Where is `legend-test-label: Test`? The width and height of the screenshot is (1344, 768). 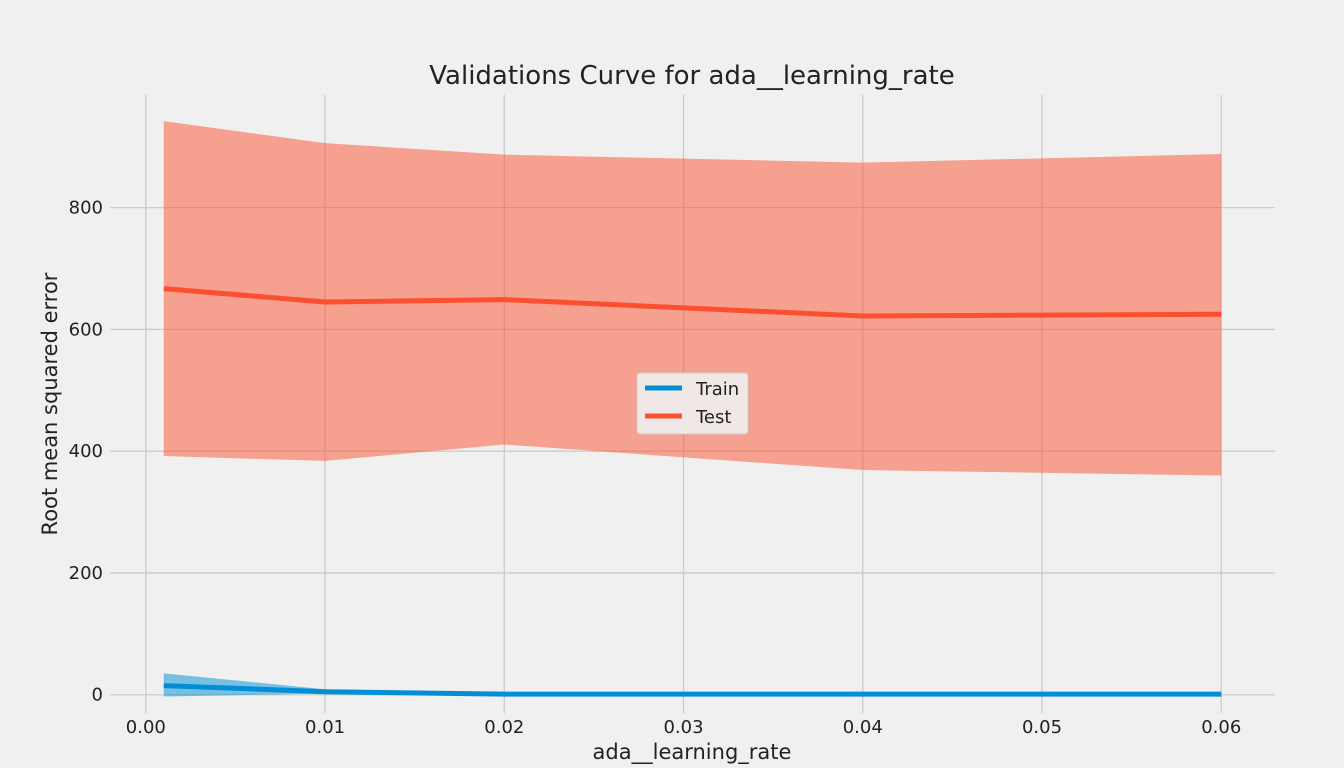 legend-test-label: Test is located at coordinates (713, 417).